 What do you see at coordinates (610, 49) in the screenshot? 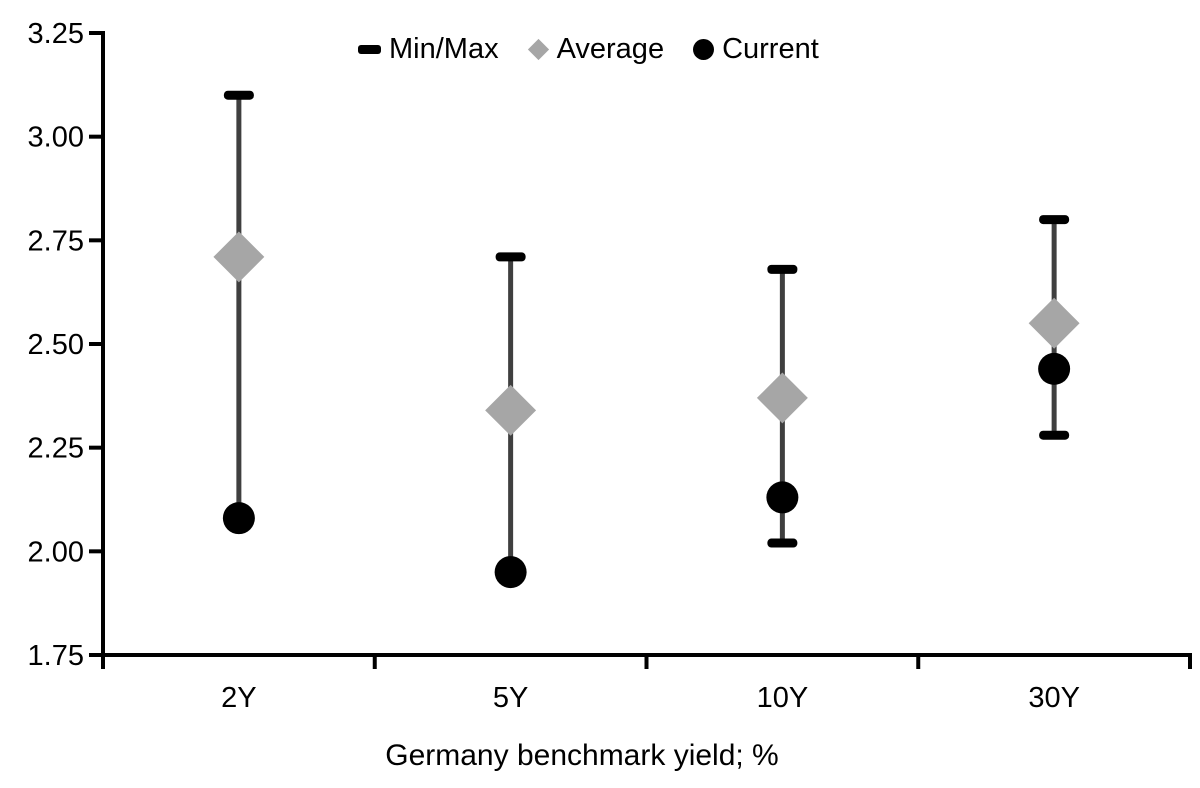
I see `legend-label-average: Average` at bounding box center [610, 49].